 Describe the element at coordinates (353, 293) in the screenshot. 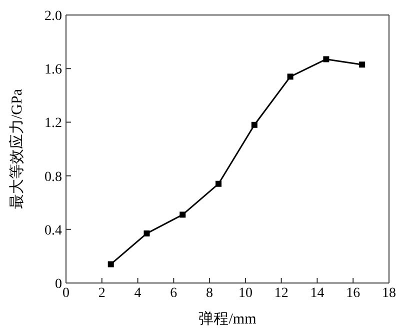

I see `x-tick-label: 16` at that location.